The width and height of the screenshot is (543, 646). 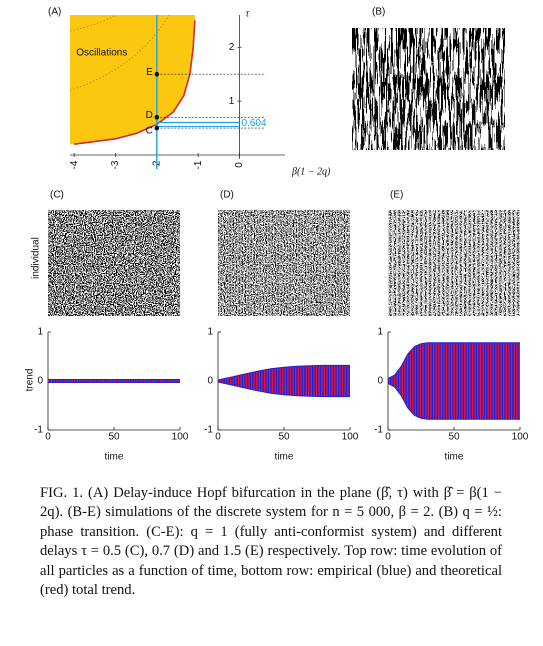 I want to click on x-tick-label: -3, so click(x=115, y=164).